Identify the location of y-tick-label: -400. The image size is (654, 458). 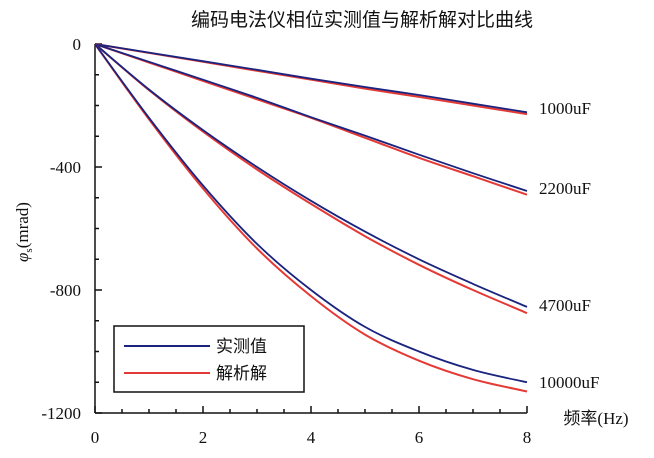
(65, 167).